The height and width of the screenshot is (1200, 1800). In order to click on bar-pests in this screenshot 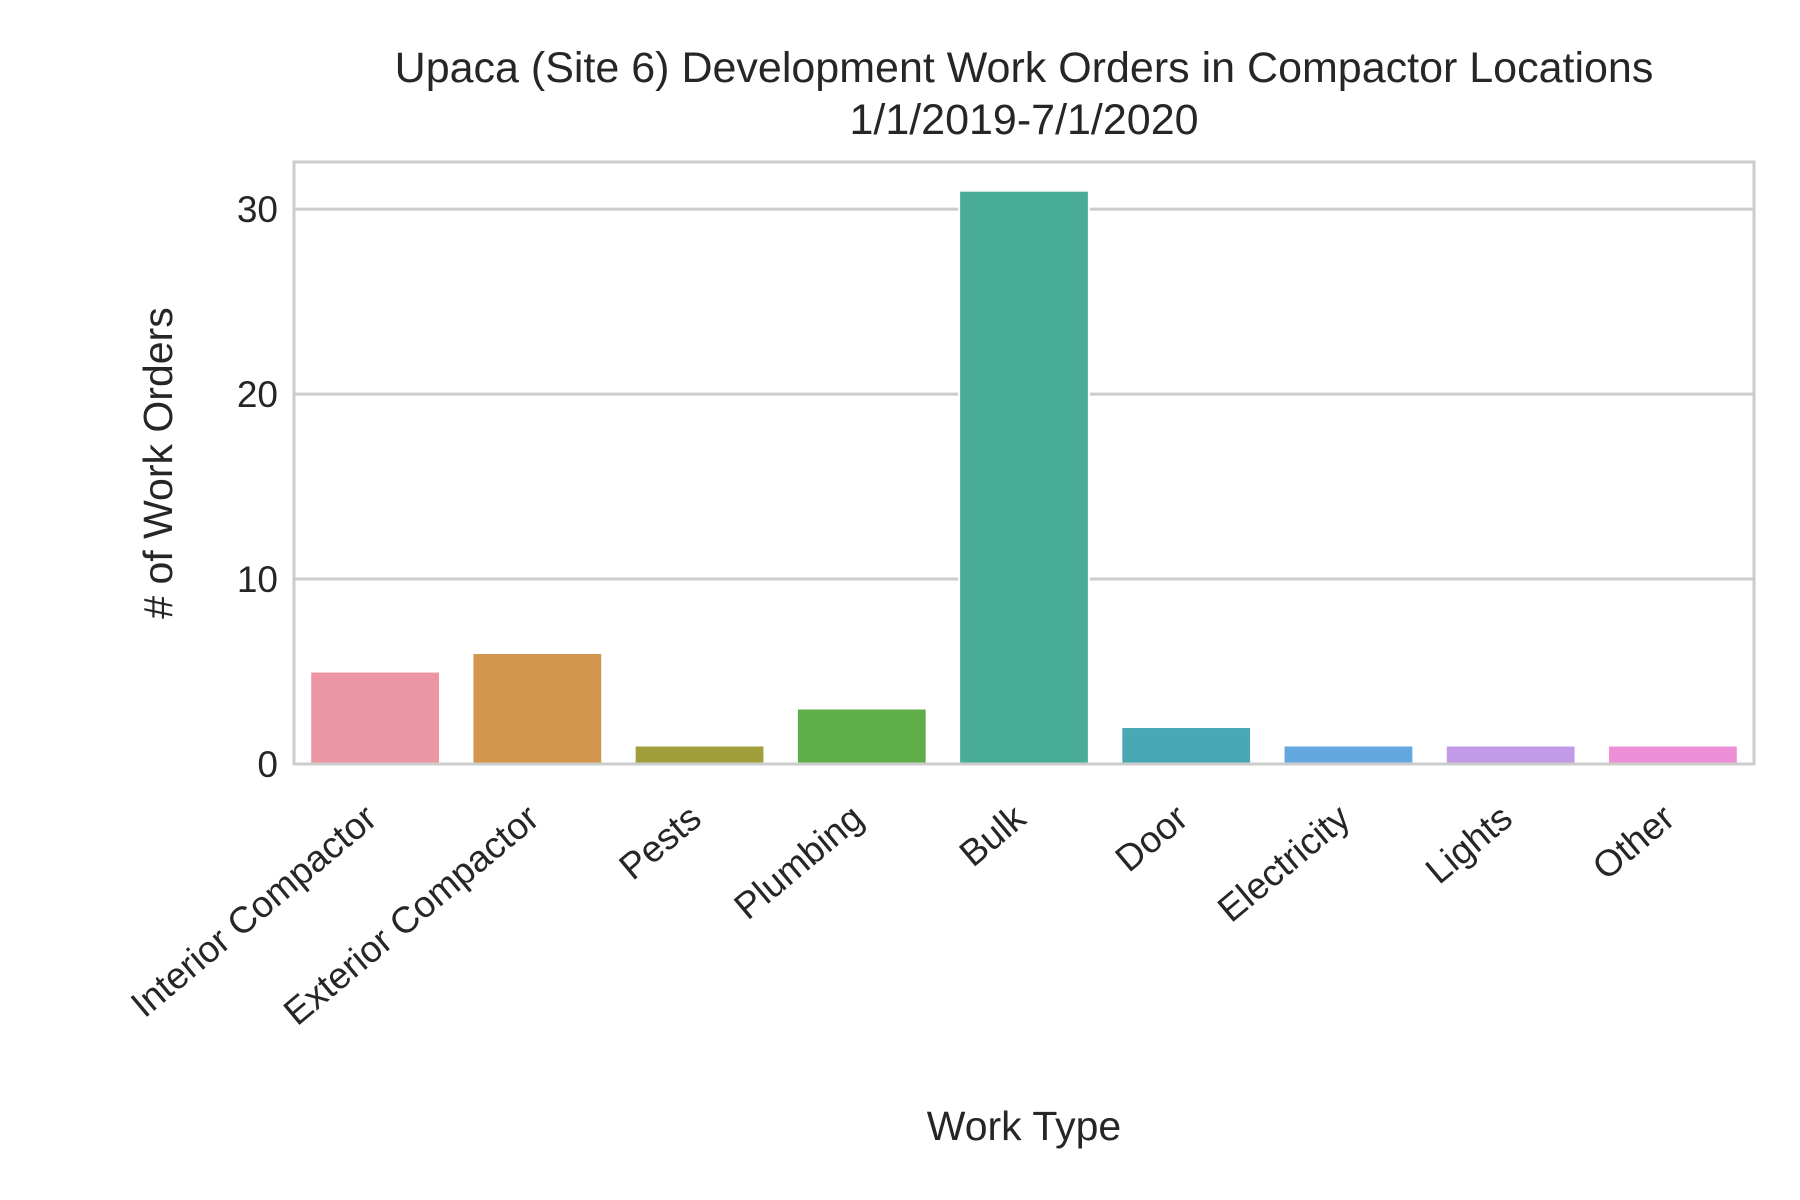, I will do `click(699, 754)`.